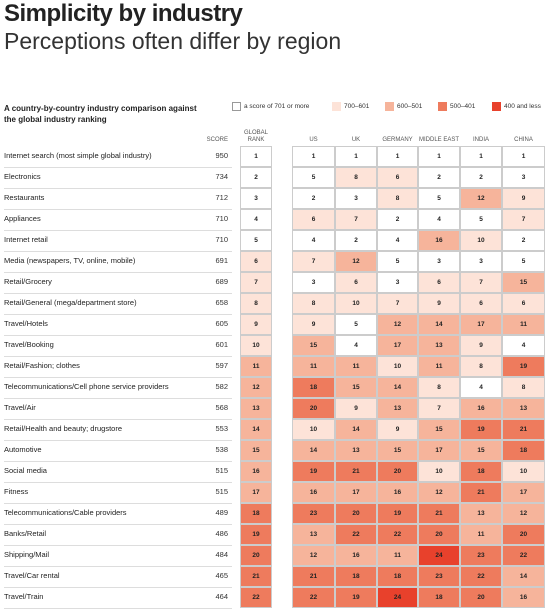 This screenshot has width=553, height=609. I want to click on industry-label: Appliances, so click(22, 218).